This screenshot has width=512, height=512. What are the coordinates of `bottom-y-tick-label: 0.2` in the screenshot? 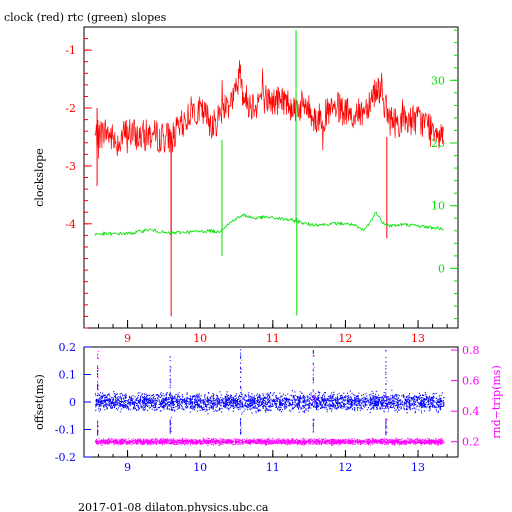 It's located at (68, 347).